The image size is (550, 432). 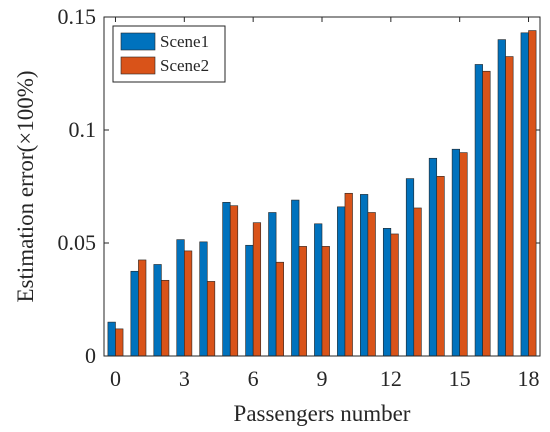 I want to click on y-axis-title: Estimation error(×100%), so click(x=25, y=186).